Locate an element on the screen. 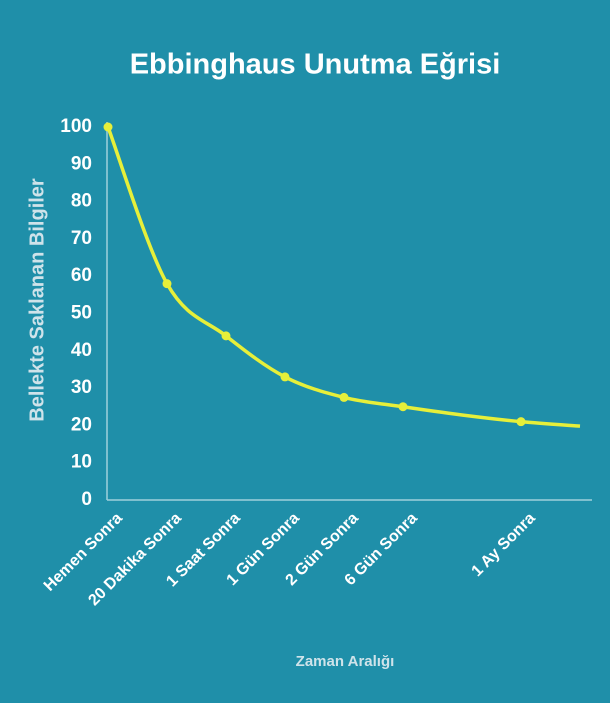 Image resolution: width=610 pixels, height=703 pixels. y-tick-label: 20 is located at coordinates (81, 424).